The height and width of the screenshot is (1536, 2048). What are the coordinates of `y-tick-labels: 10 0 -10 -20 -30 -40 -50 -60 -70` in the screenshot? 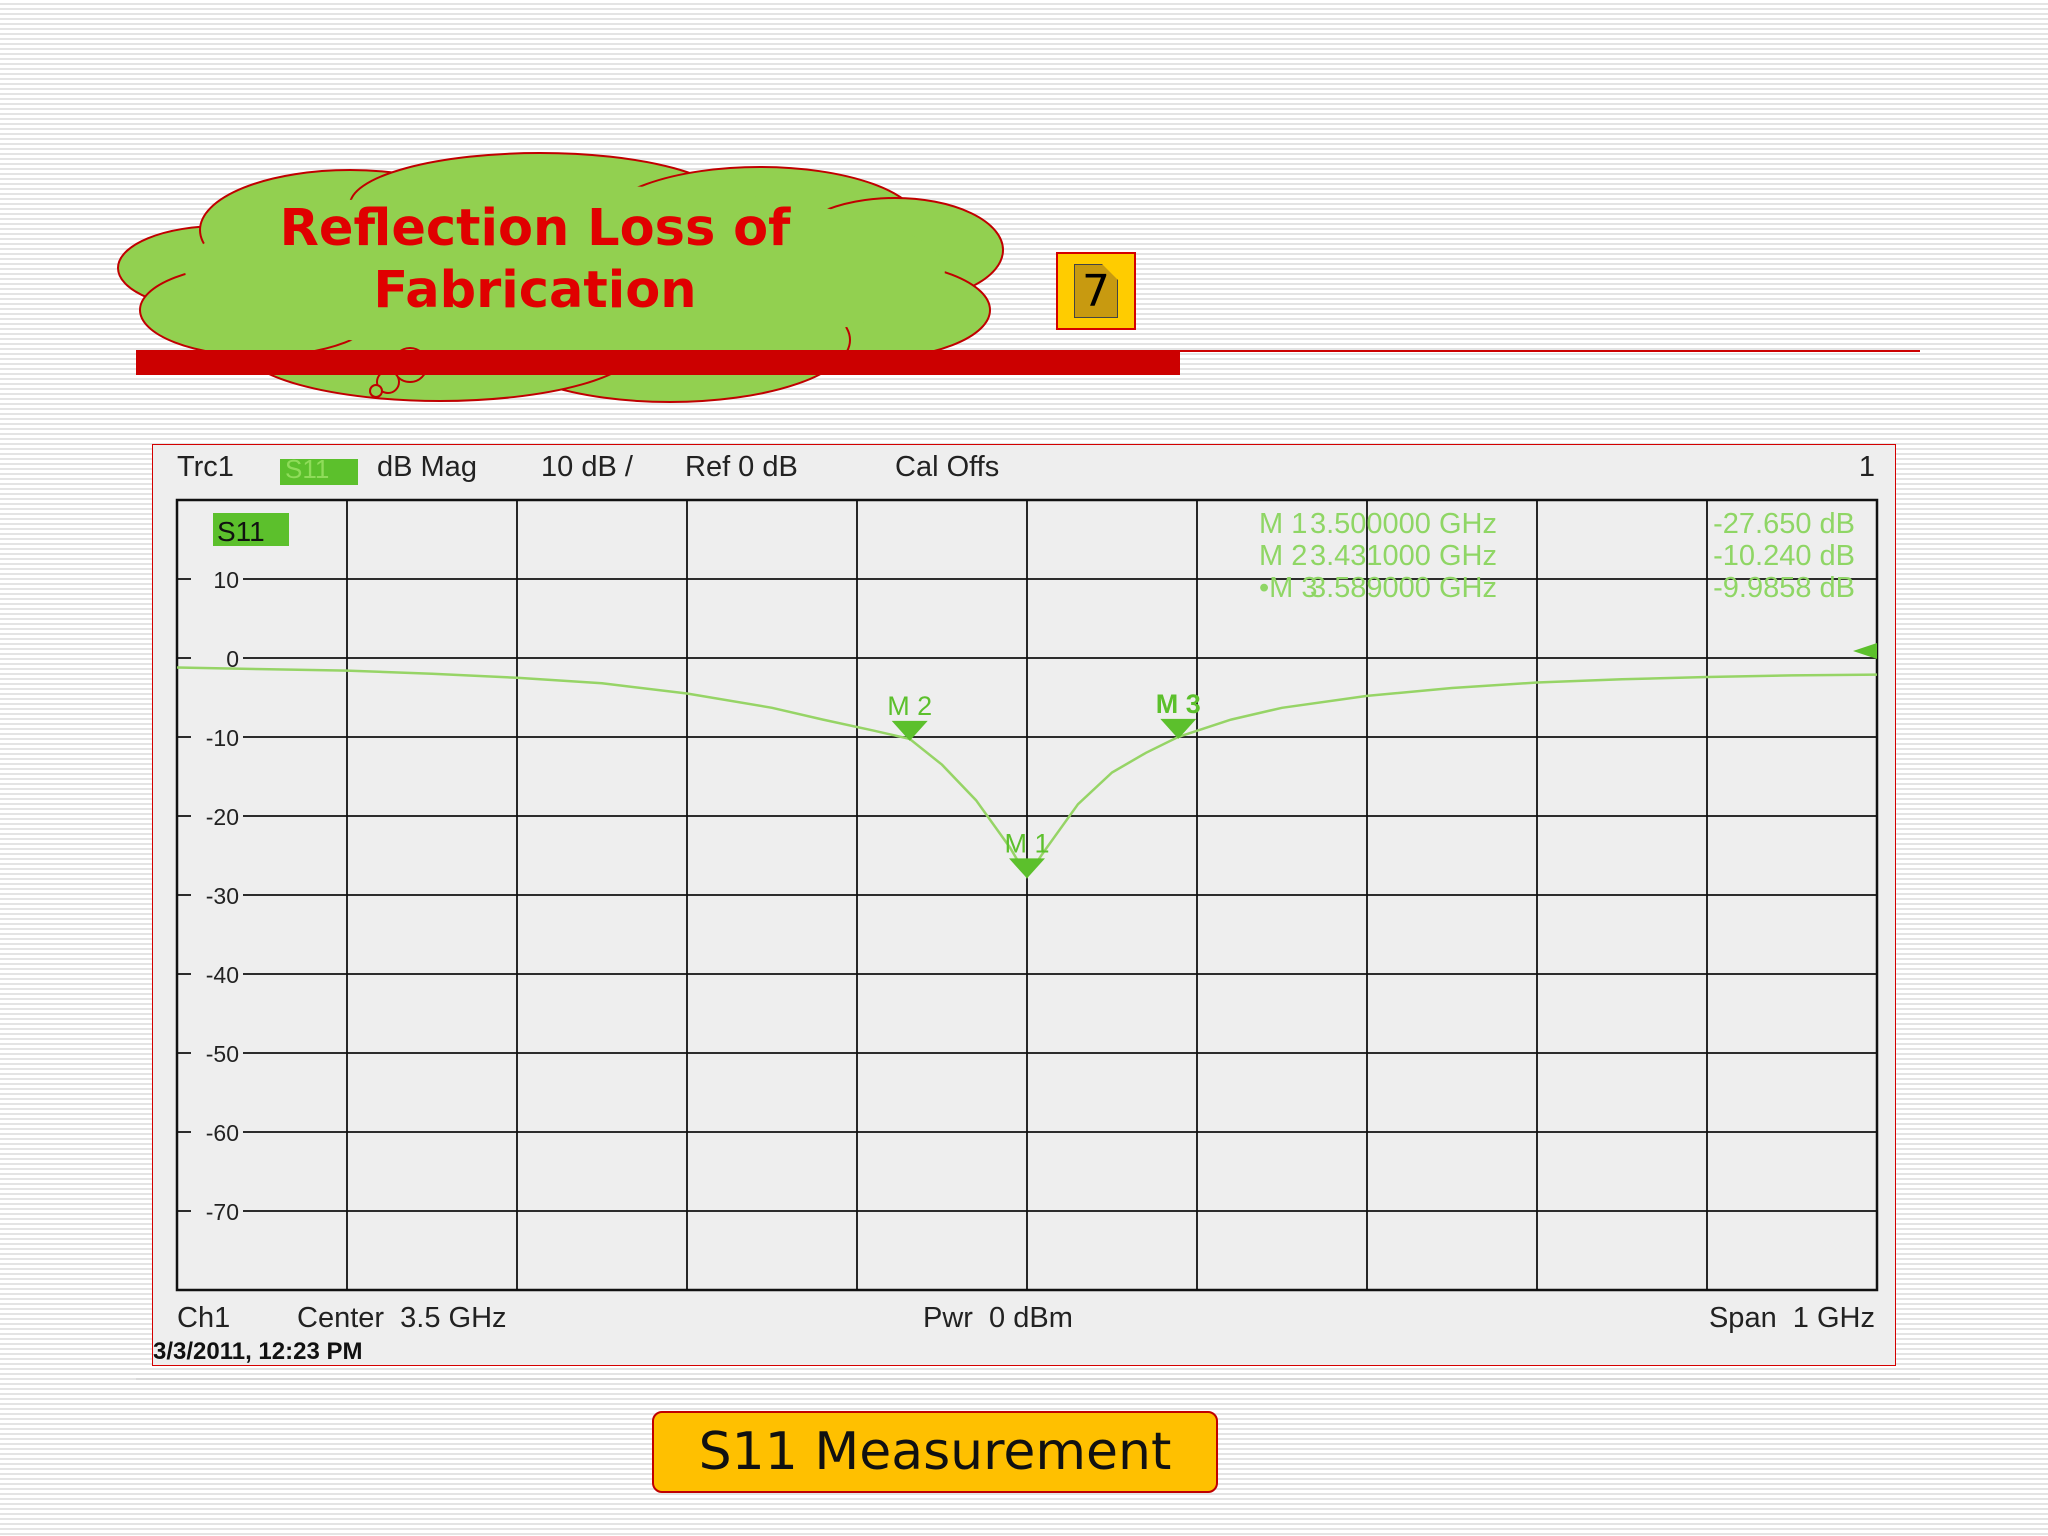 It's located at (217, 895).